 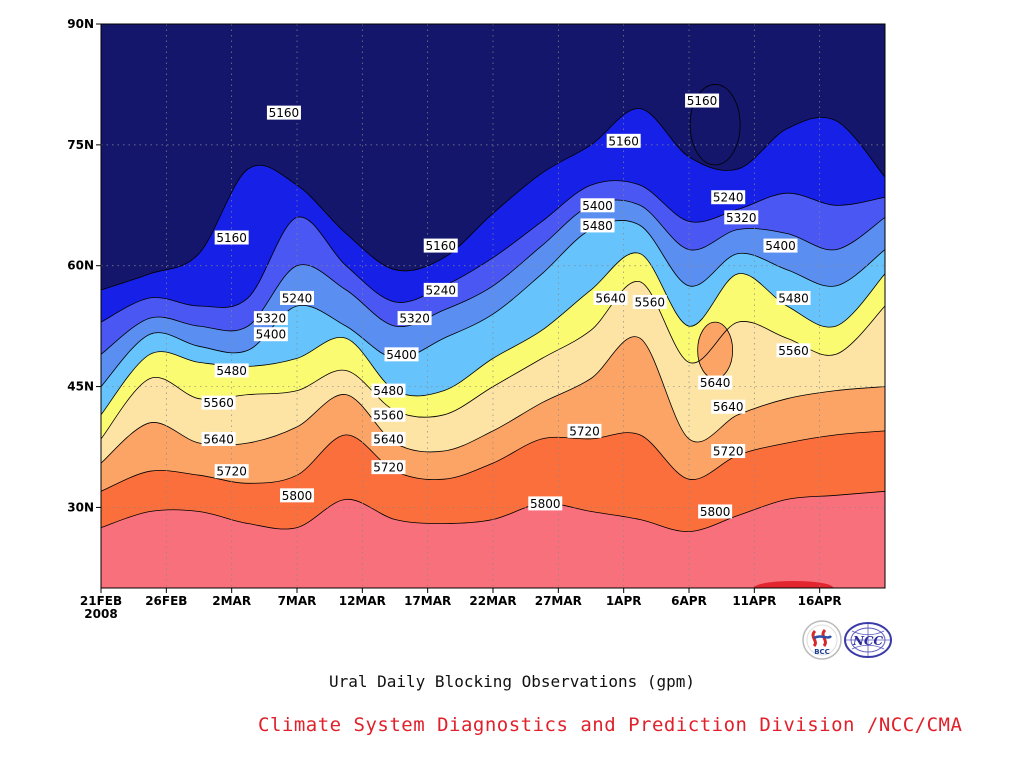 I want to click on x-tick-label: 26FEB, so click(x=166, y=601).